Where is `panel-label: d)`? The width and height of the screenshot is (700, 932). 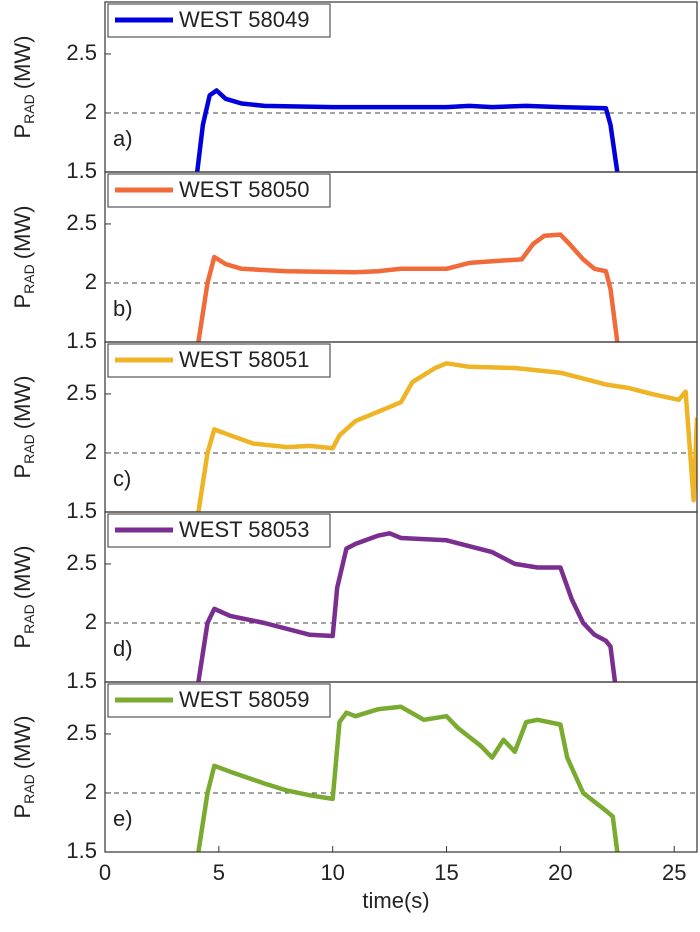 panel-label: d) is located at coordinates (123, 648).